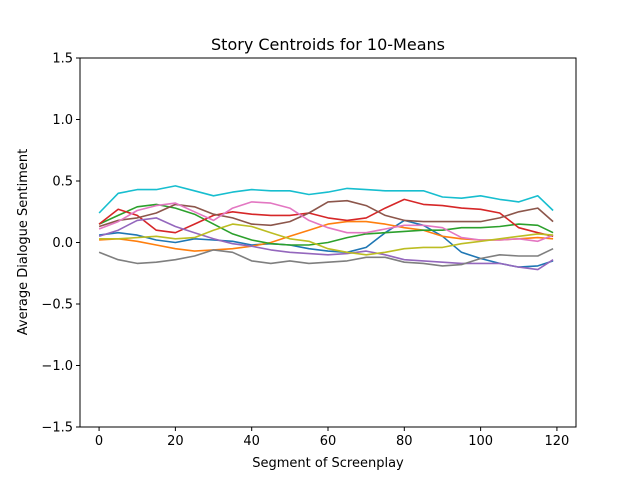 This screenshot has height=480, width=640. Describe the element at coordinates (99, 441) in the screenshot. I see `x-tick-label: 0` at that location.